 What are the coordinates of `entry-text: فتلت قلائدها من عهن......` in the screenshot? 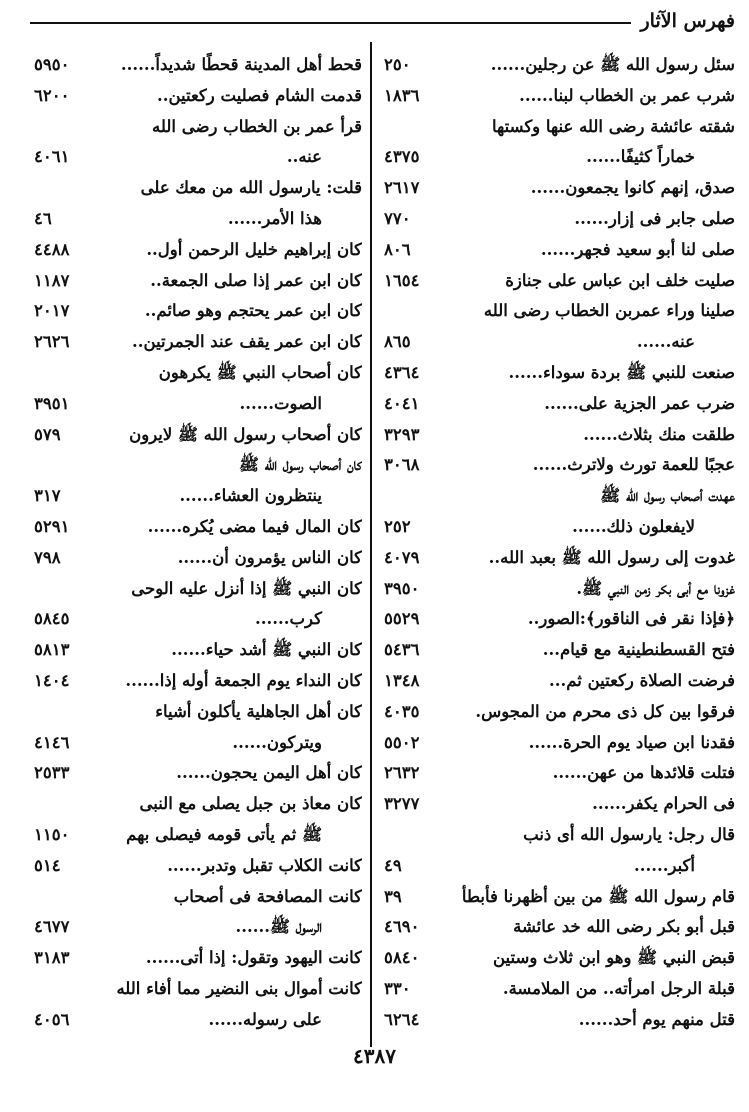 It's located at (643, 773).